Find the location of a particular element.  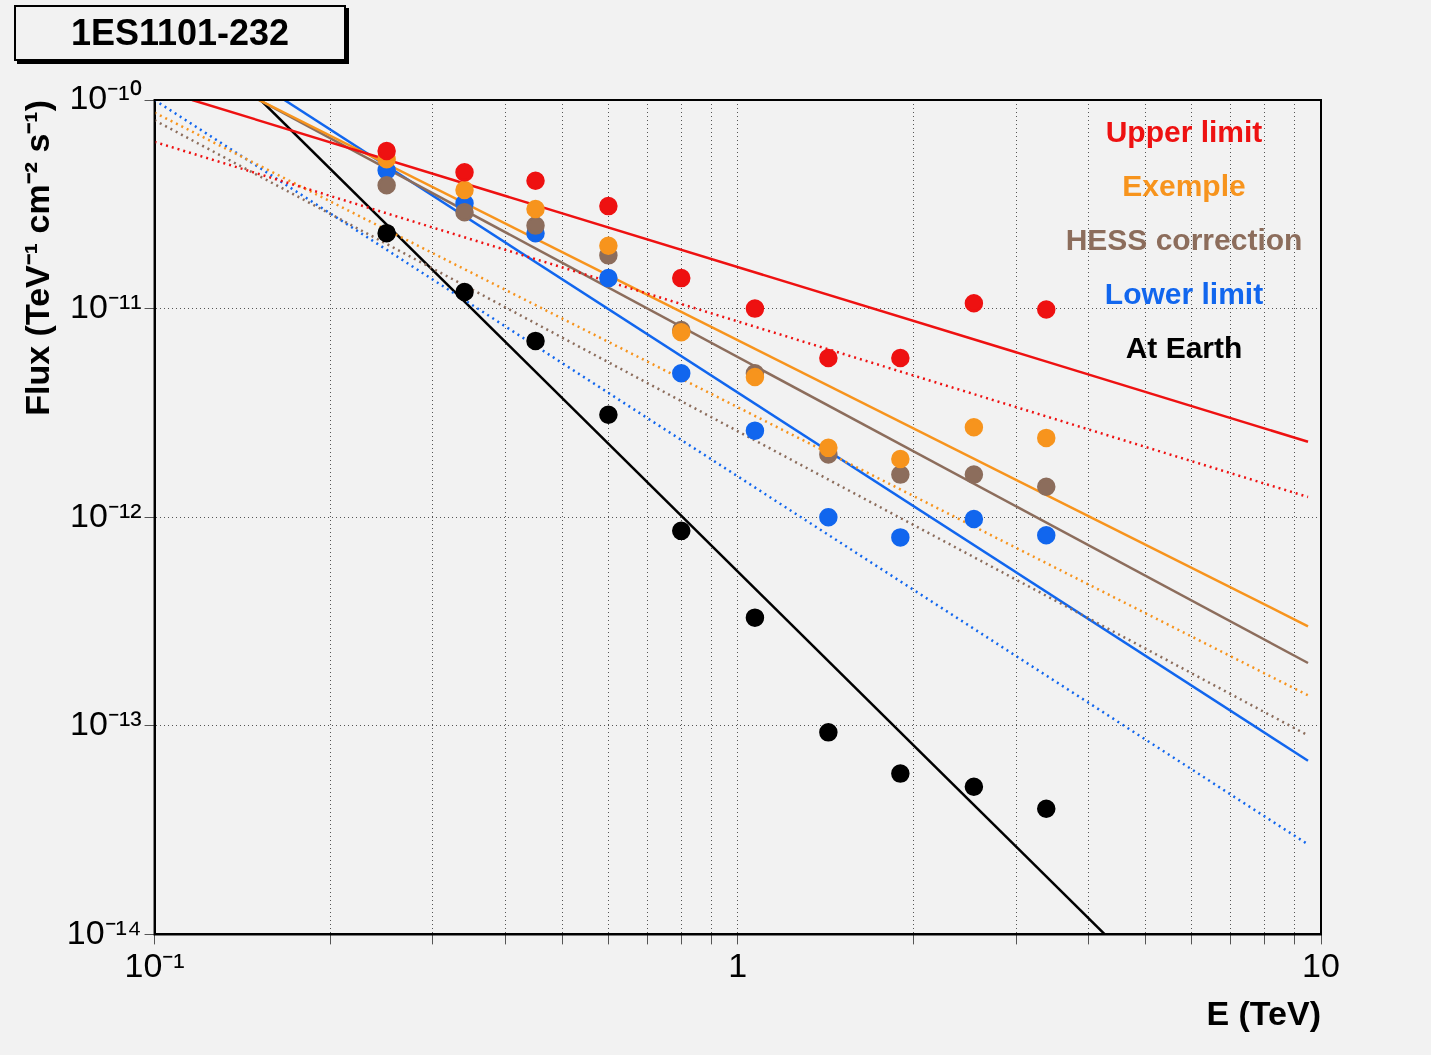

x-tick-label: 10 is located at coordinates (1321, 965).